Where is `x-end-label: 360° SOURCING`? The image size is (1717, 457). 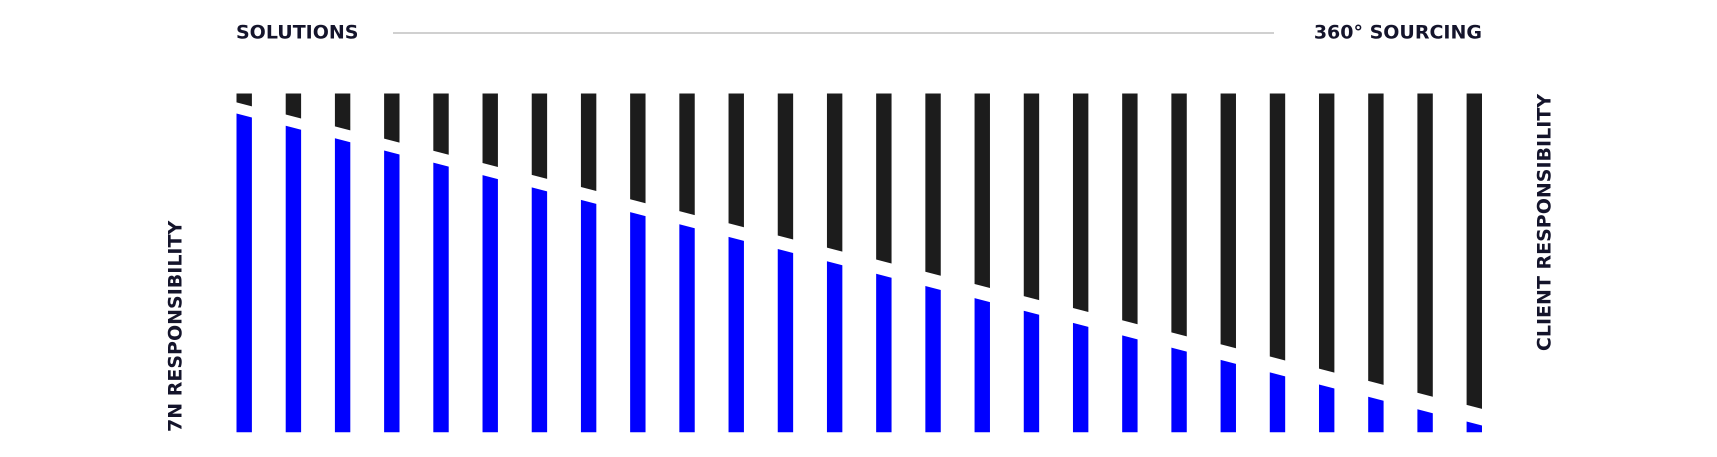 x-end-label: 360° SOURCING is located at coordinates (1398, 33).